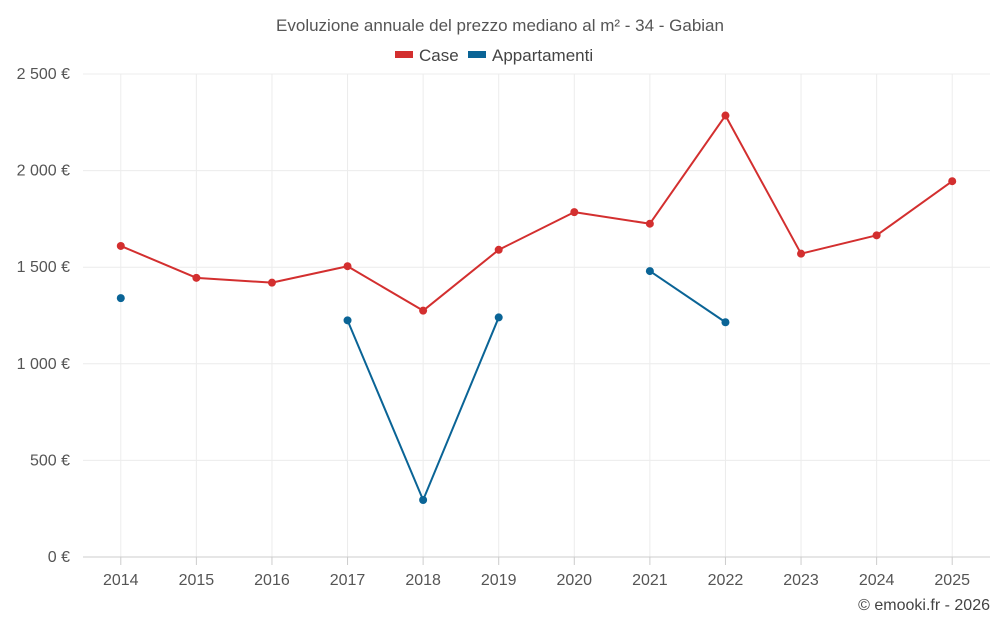 Image resolution: width=1000 pixels, height=625 pixels. What do you see at coordinates (574, 580) in the screenshot?
I see `x-tick-label: 2020` at bounding box center [574, 580].